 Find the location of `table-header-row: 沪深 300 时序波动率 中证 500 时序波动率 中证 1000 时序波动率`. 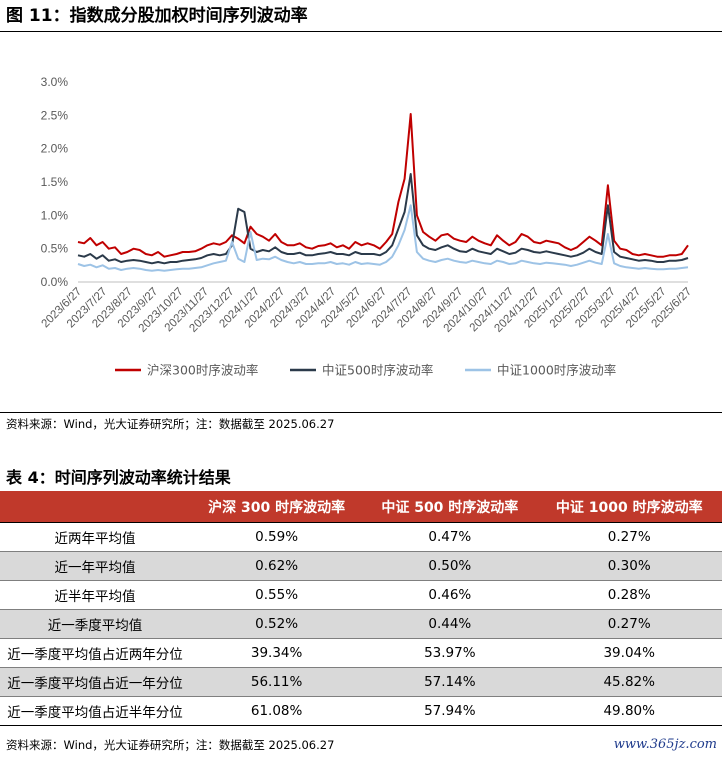

table-header-row: 沪深 300 时序波动率 中证 500 时序波动率 中证 1000 时序波动率 is located at coordinates (361, 507).